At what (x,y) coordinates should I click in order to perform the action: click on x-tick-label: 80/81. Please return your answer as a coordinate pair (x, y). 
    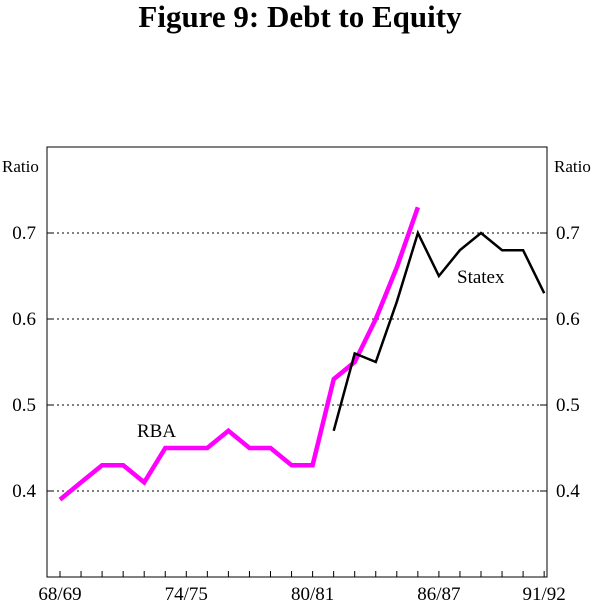
    Looking at the image, I should click on (312, 594).